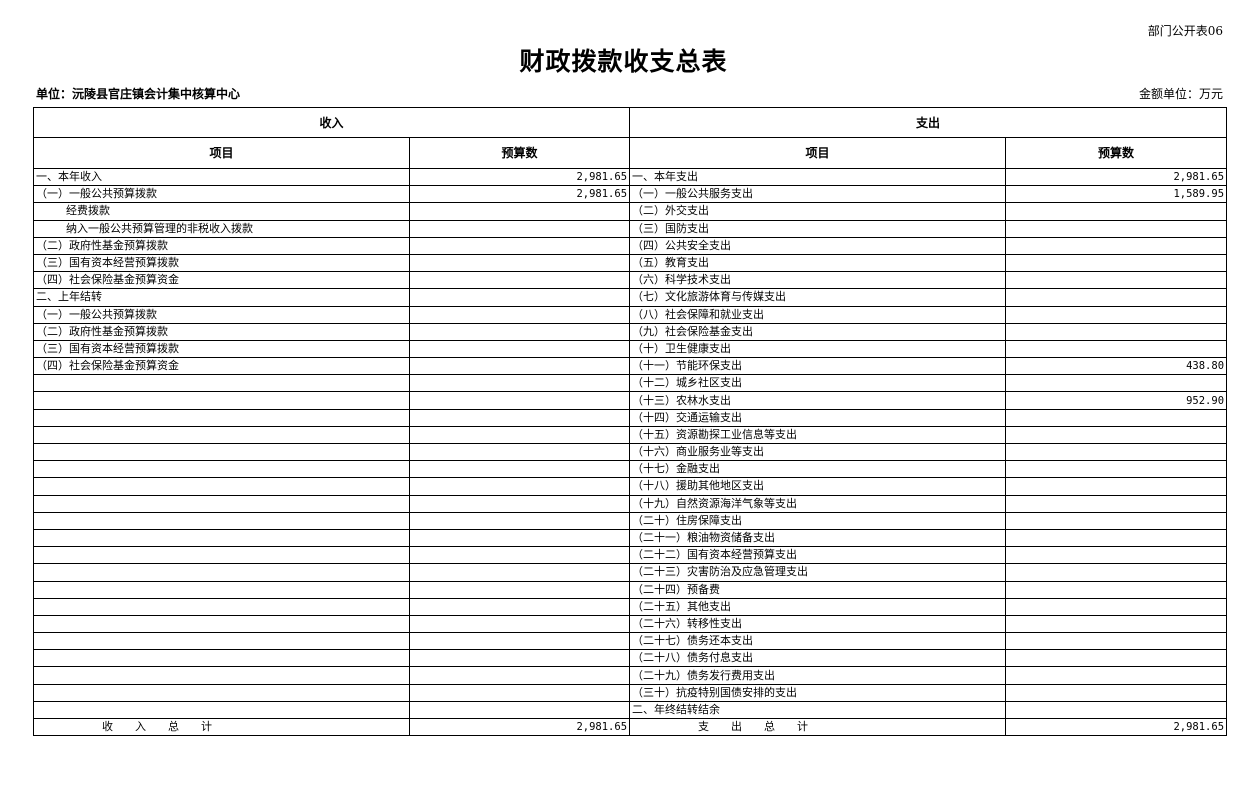 The width and height of the screenshot is (1247, 793). What do you see at coordinates (519, 727) in the screenshot?
I see `income-total-value: 2,981.65` at bounding box center [519, 727].